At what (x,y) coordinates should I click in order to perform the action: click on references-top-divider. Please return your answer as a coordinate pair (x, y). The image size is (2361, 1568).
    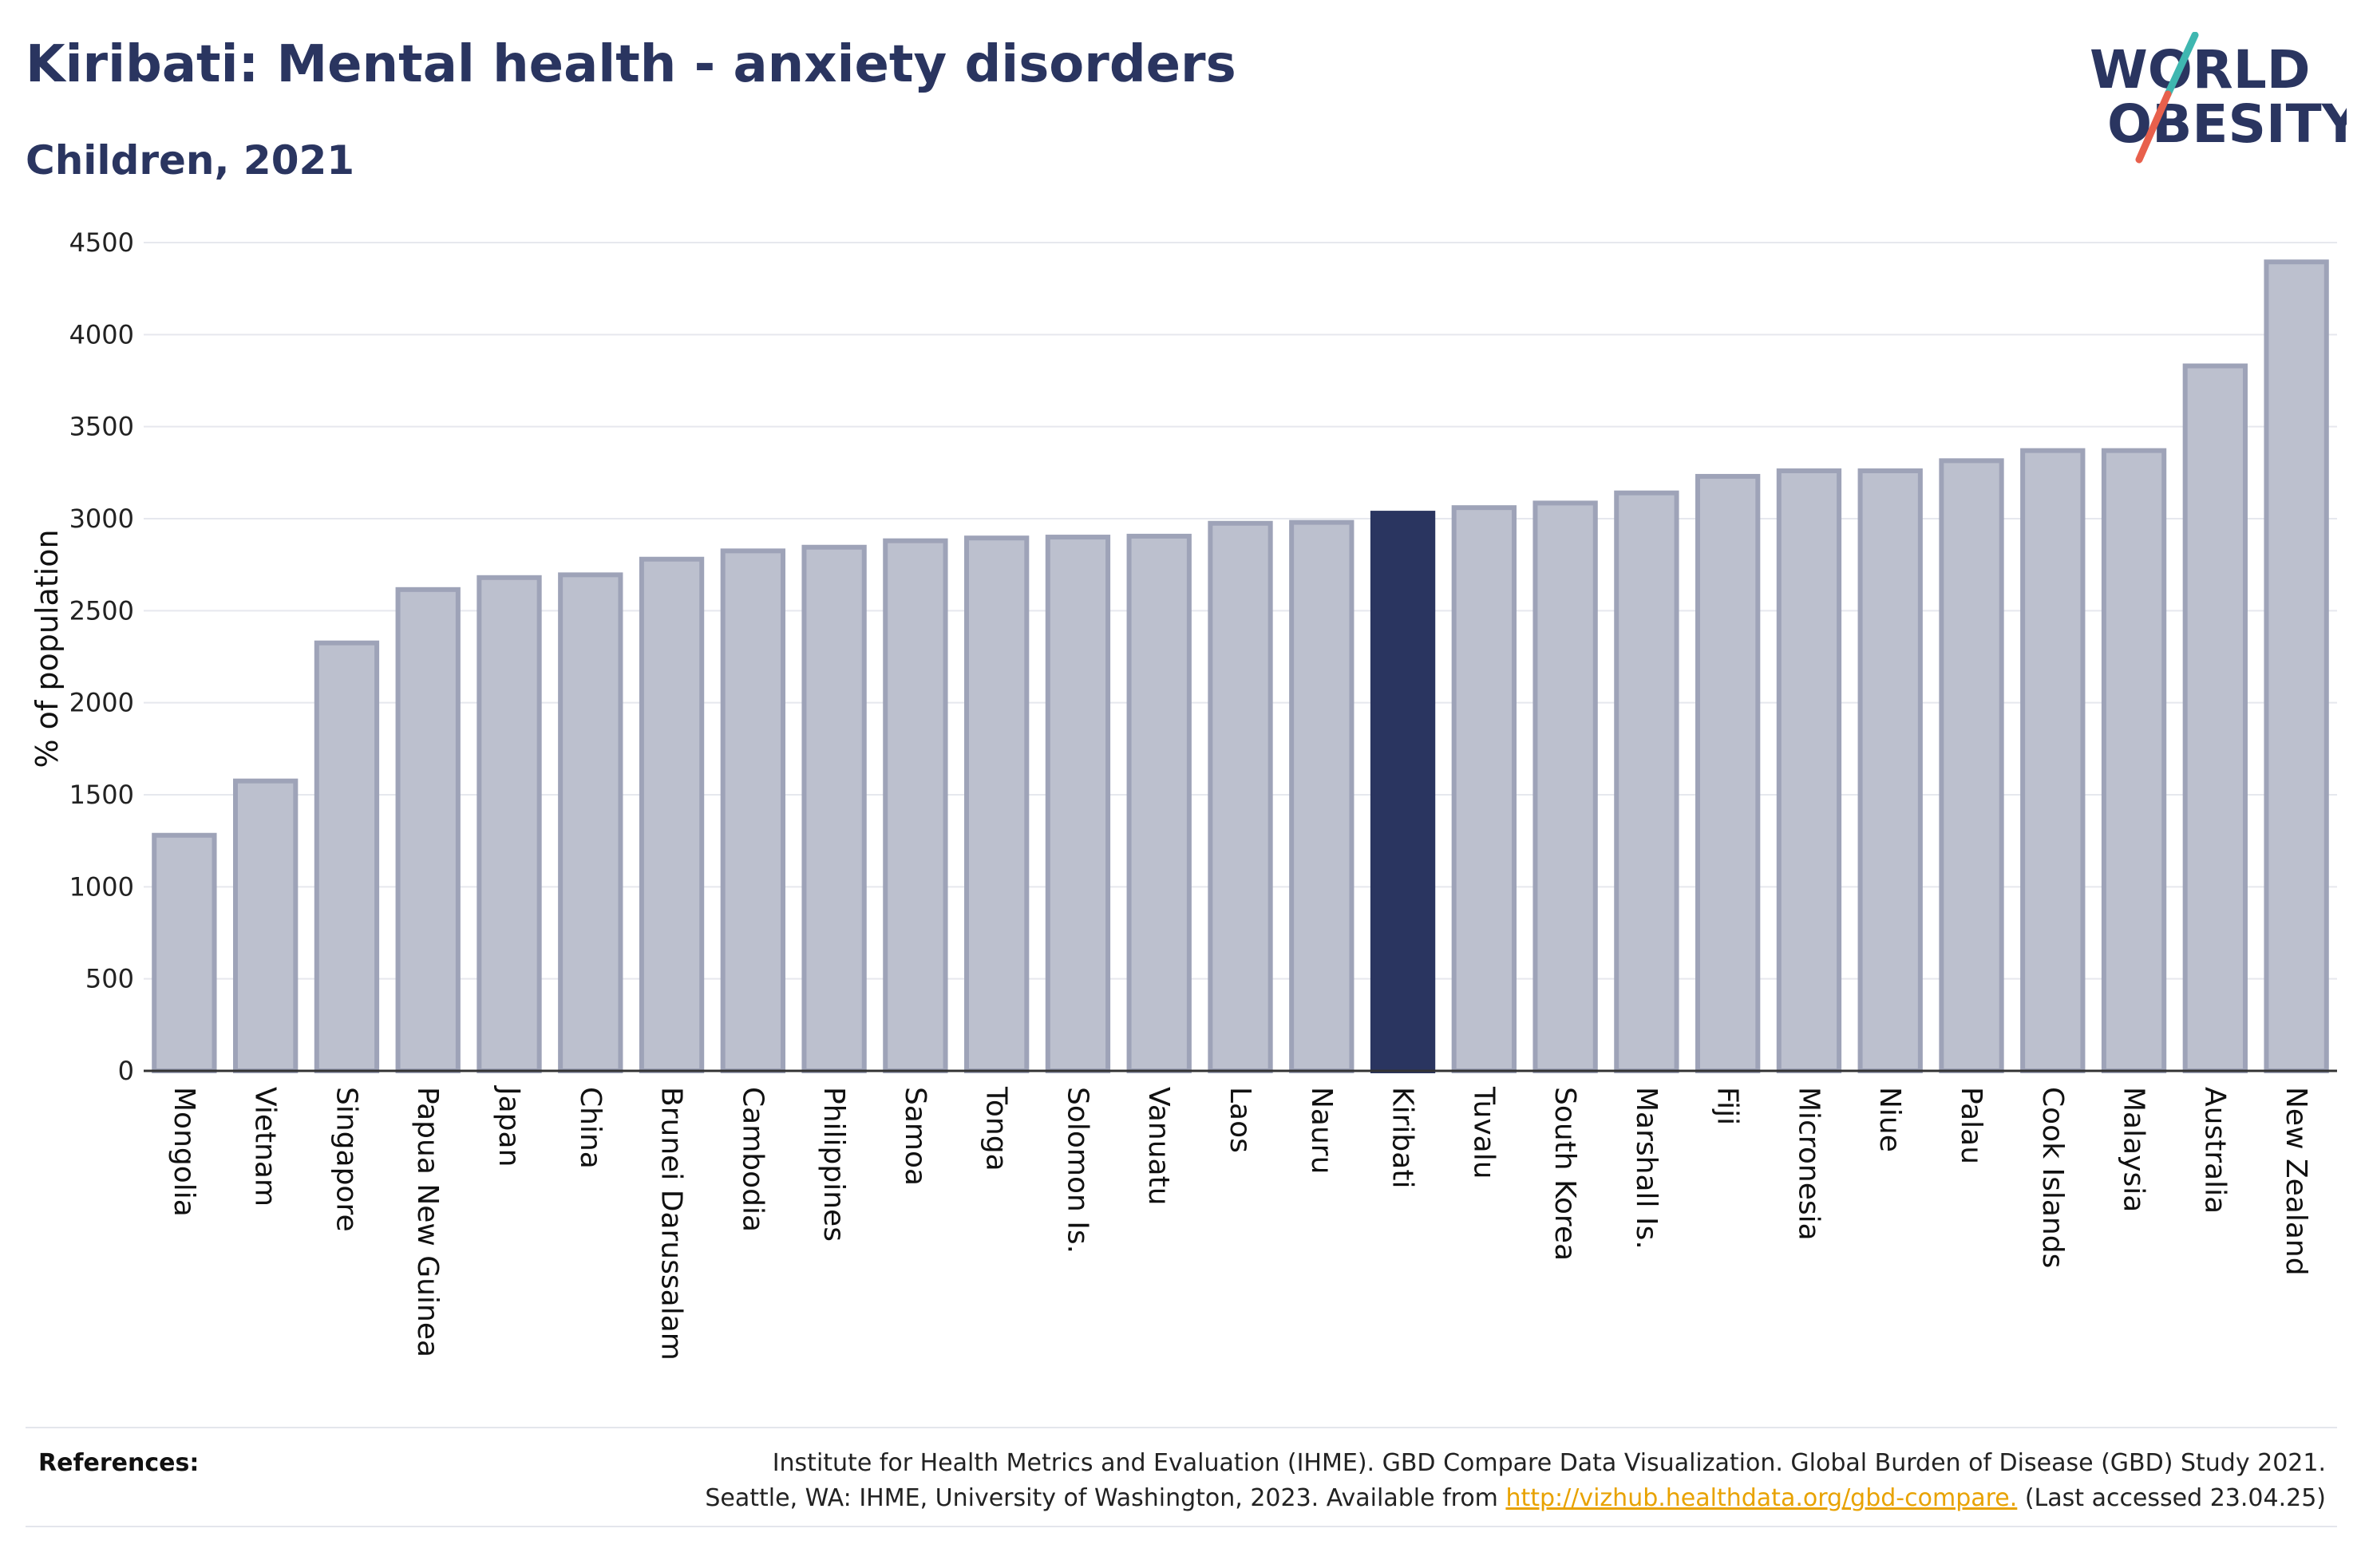
    Looking at the image, I should click on (1181, 1427).